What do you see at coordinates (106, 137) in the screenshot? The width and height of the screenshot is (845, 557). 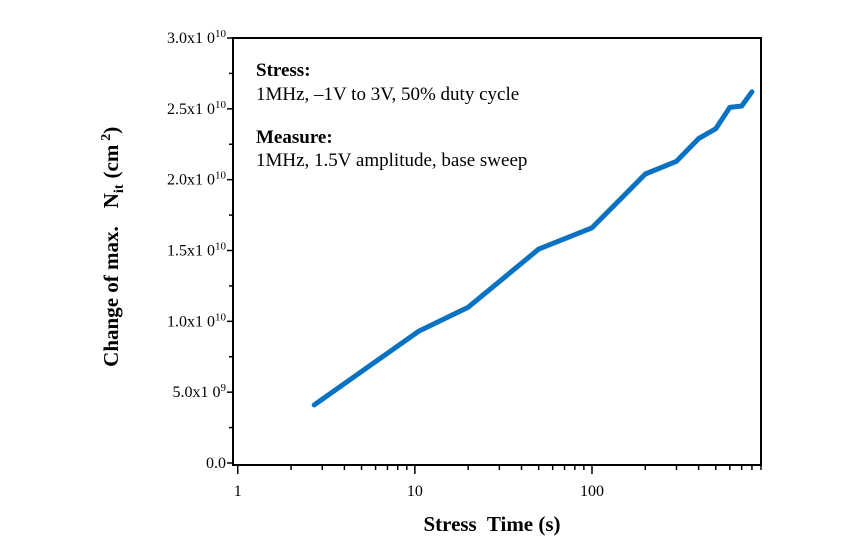 I see `y-axis-label-unit-sup: 2` at bounding box center [106, 137].